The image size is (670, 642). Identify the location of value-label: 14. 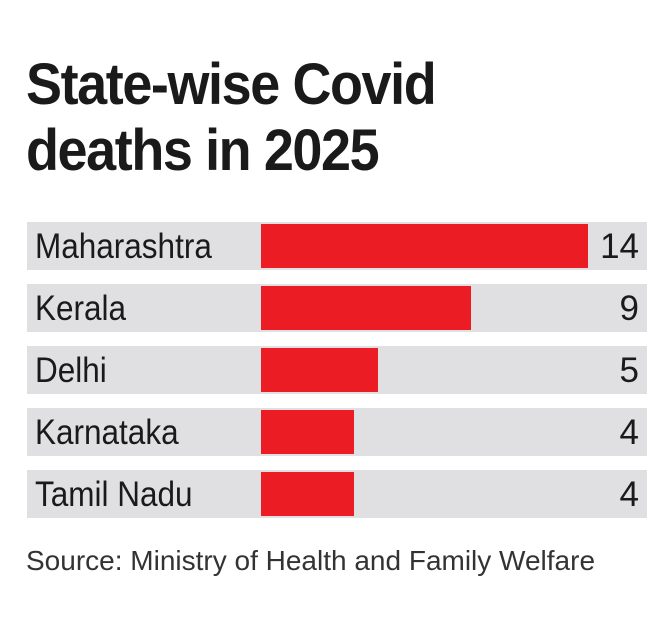
(619, 246).